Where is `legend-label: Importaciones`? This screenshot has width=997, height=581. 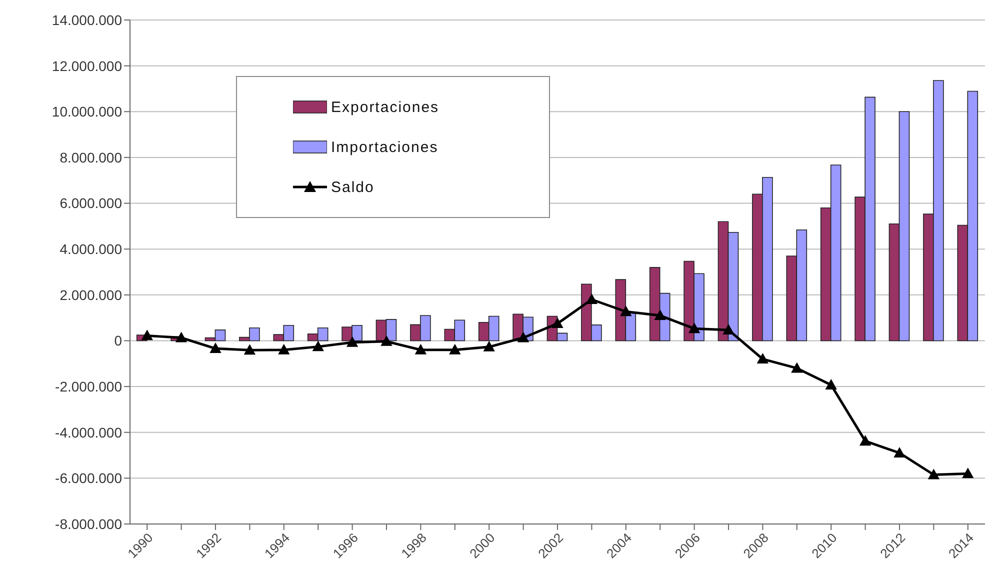
legend-label: Importaciones is located at coordinates (384, 147).